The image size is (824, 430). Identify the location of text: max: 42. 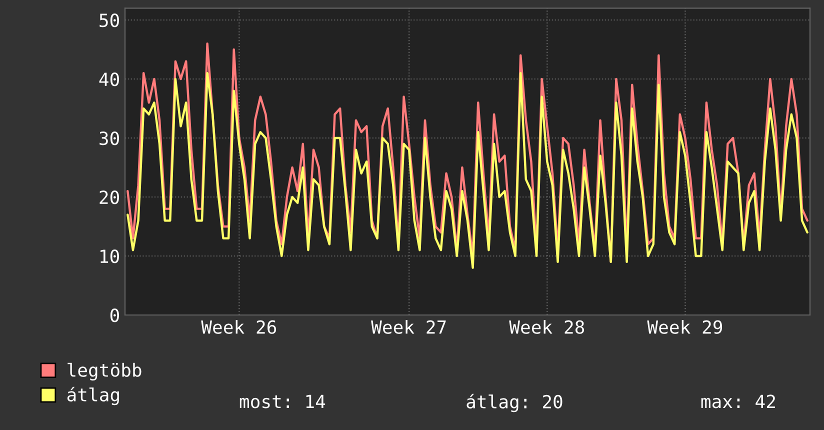
(738, 401).